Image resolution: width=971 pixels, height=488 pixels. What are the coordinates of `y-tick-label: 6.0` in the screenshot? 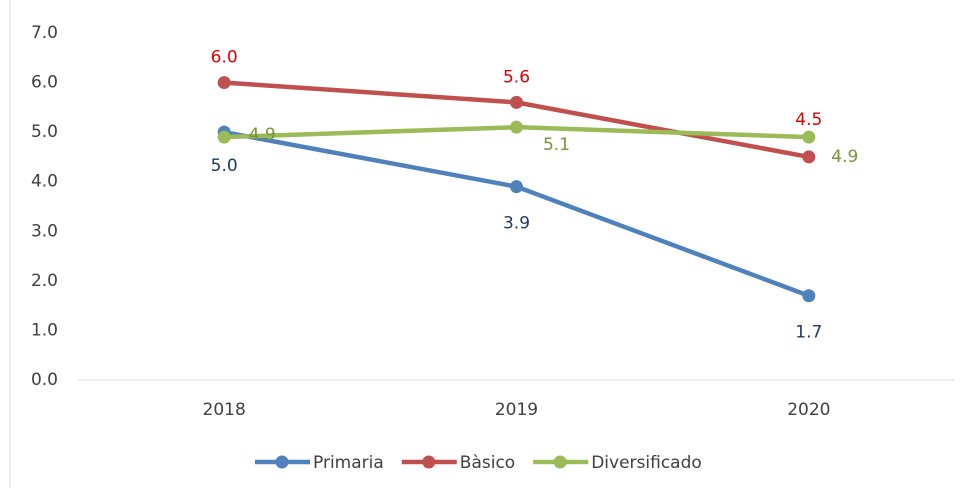 It's located at (44, 83).